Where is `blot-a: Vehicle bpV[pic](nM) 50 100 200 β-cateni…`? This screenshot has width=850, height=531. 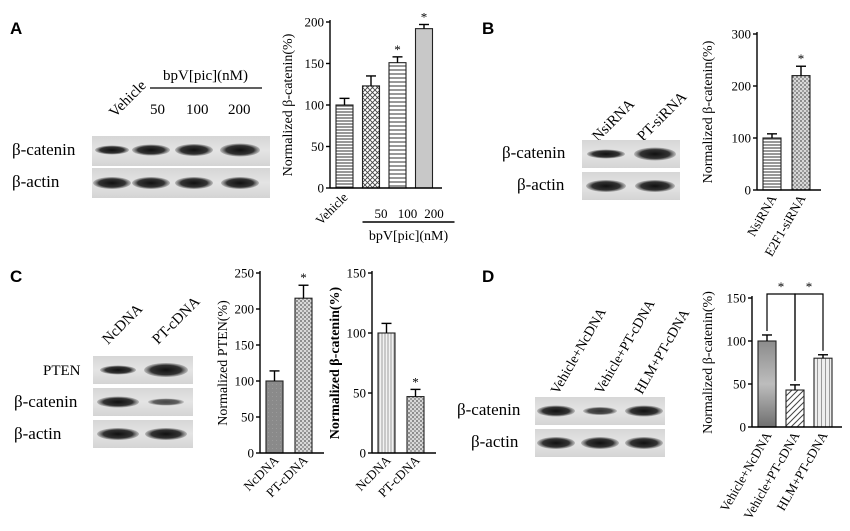 blot-a: Vehicle bpV[pic](nM) 50 100 200 β-cateni… is located at coordinates (141, 133).